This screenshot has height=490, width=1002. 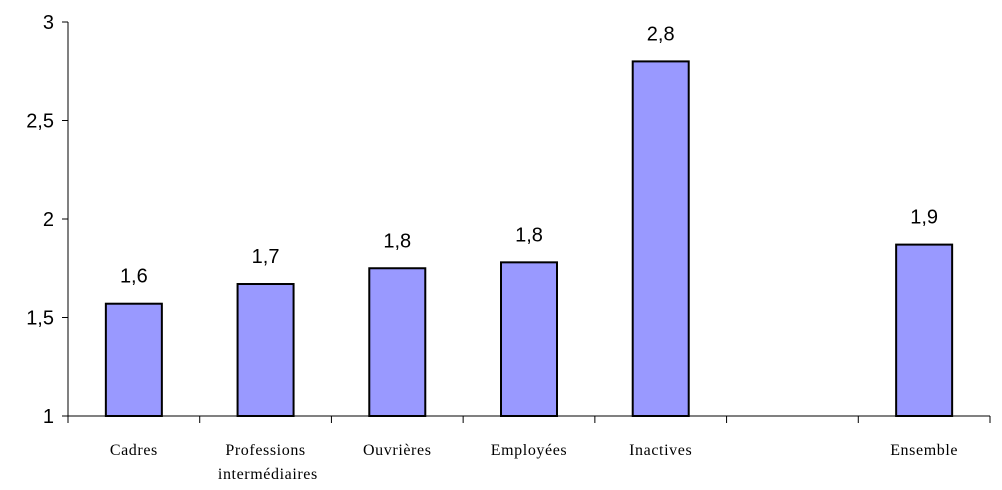 What do you see at coordinates (265, 462) in the screenshot?
I see `x-tick-label: Professions intermédiaires` at bounding box center [265, 462].